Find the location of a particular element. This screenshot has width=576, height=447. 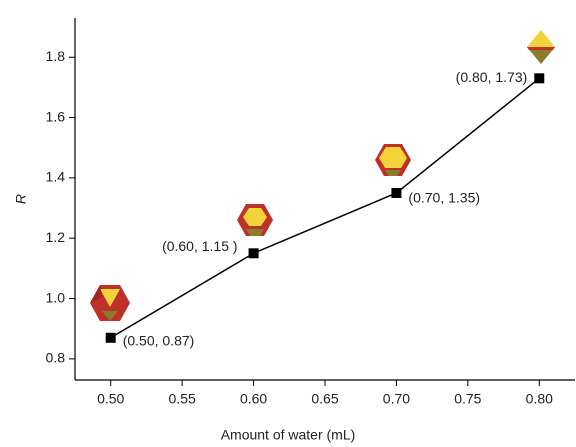

y-tick-label: 1.0 is located at coordinates (56, 297).